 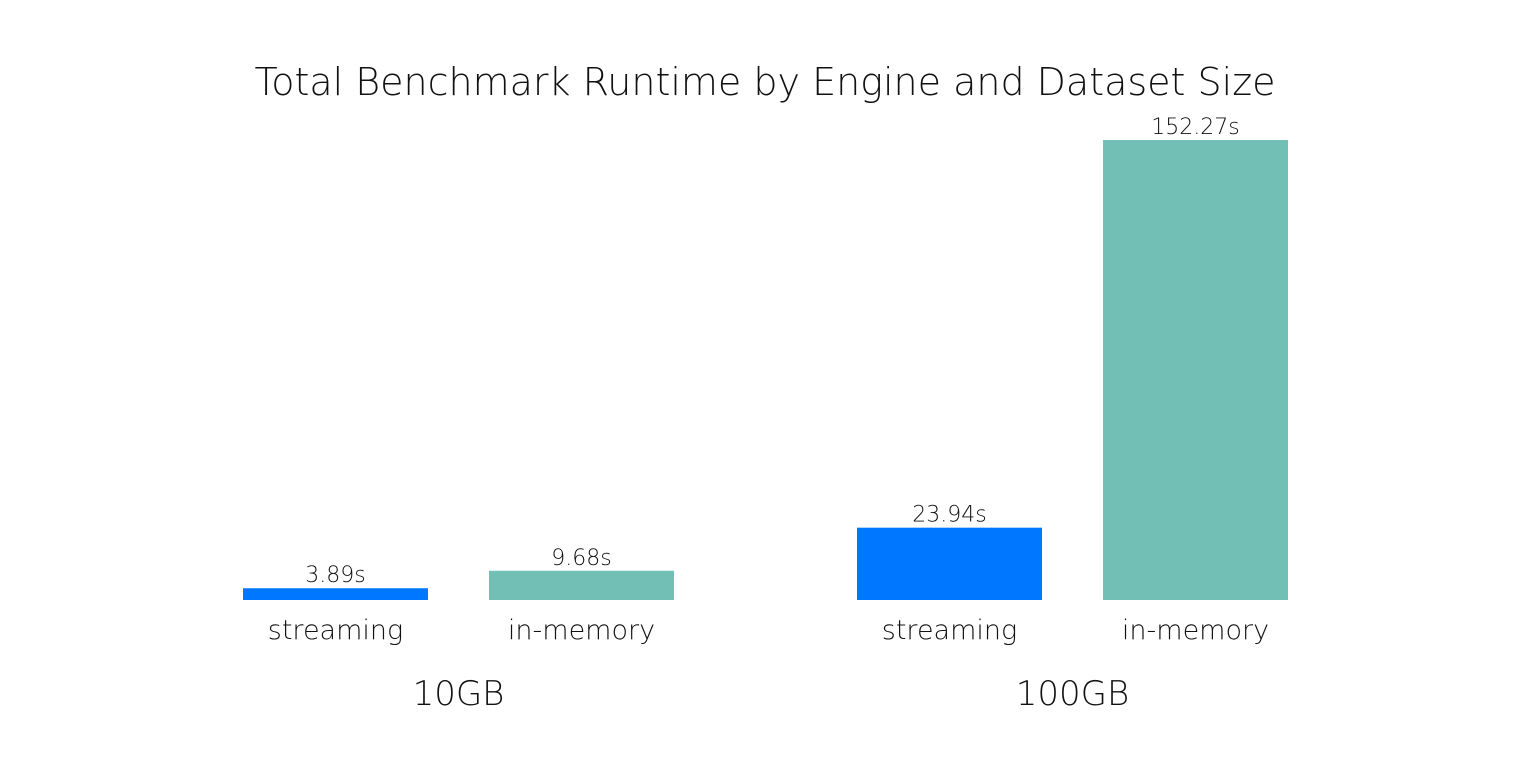 I want to click on bar-100GB-streaming, so click(x=949, y=563).